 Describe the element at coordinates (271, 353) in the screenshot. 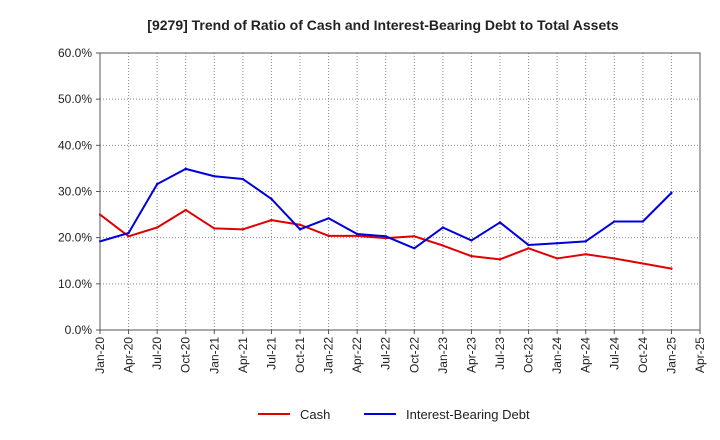

I see `x-tick-label: Jul-21` at that location.